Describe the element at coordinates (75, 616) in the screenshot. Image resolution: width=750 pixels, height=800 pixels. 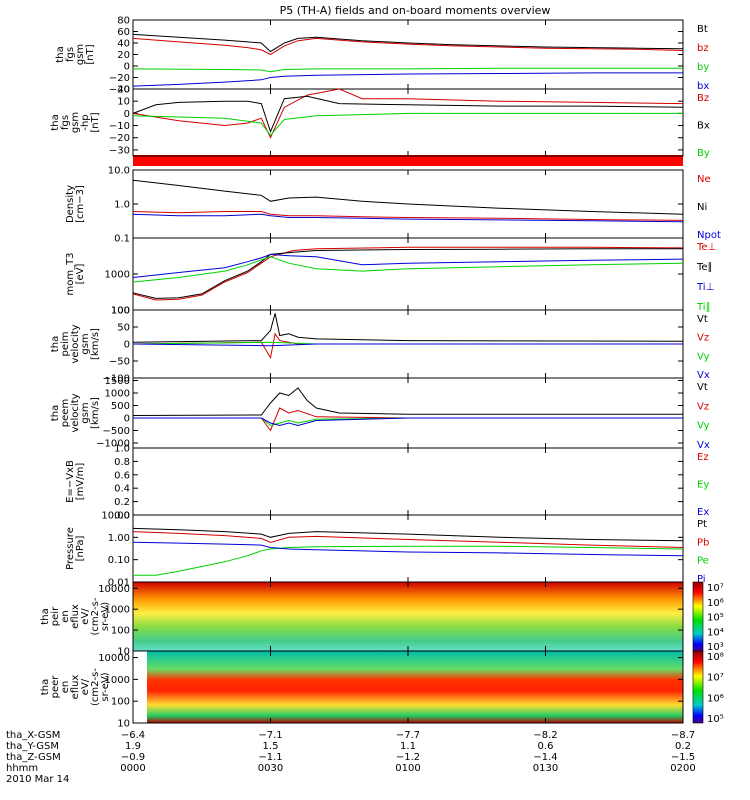
I see `y-axis-label: thapeirenefluxeV/(cm2-s-sr-eV)` at that location.